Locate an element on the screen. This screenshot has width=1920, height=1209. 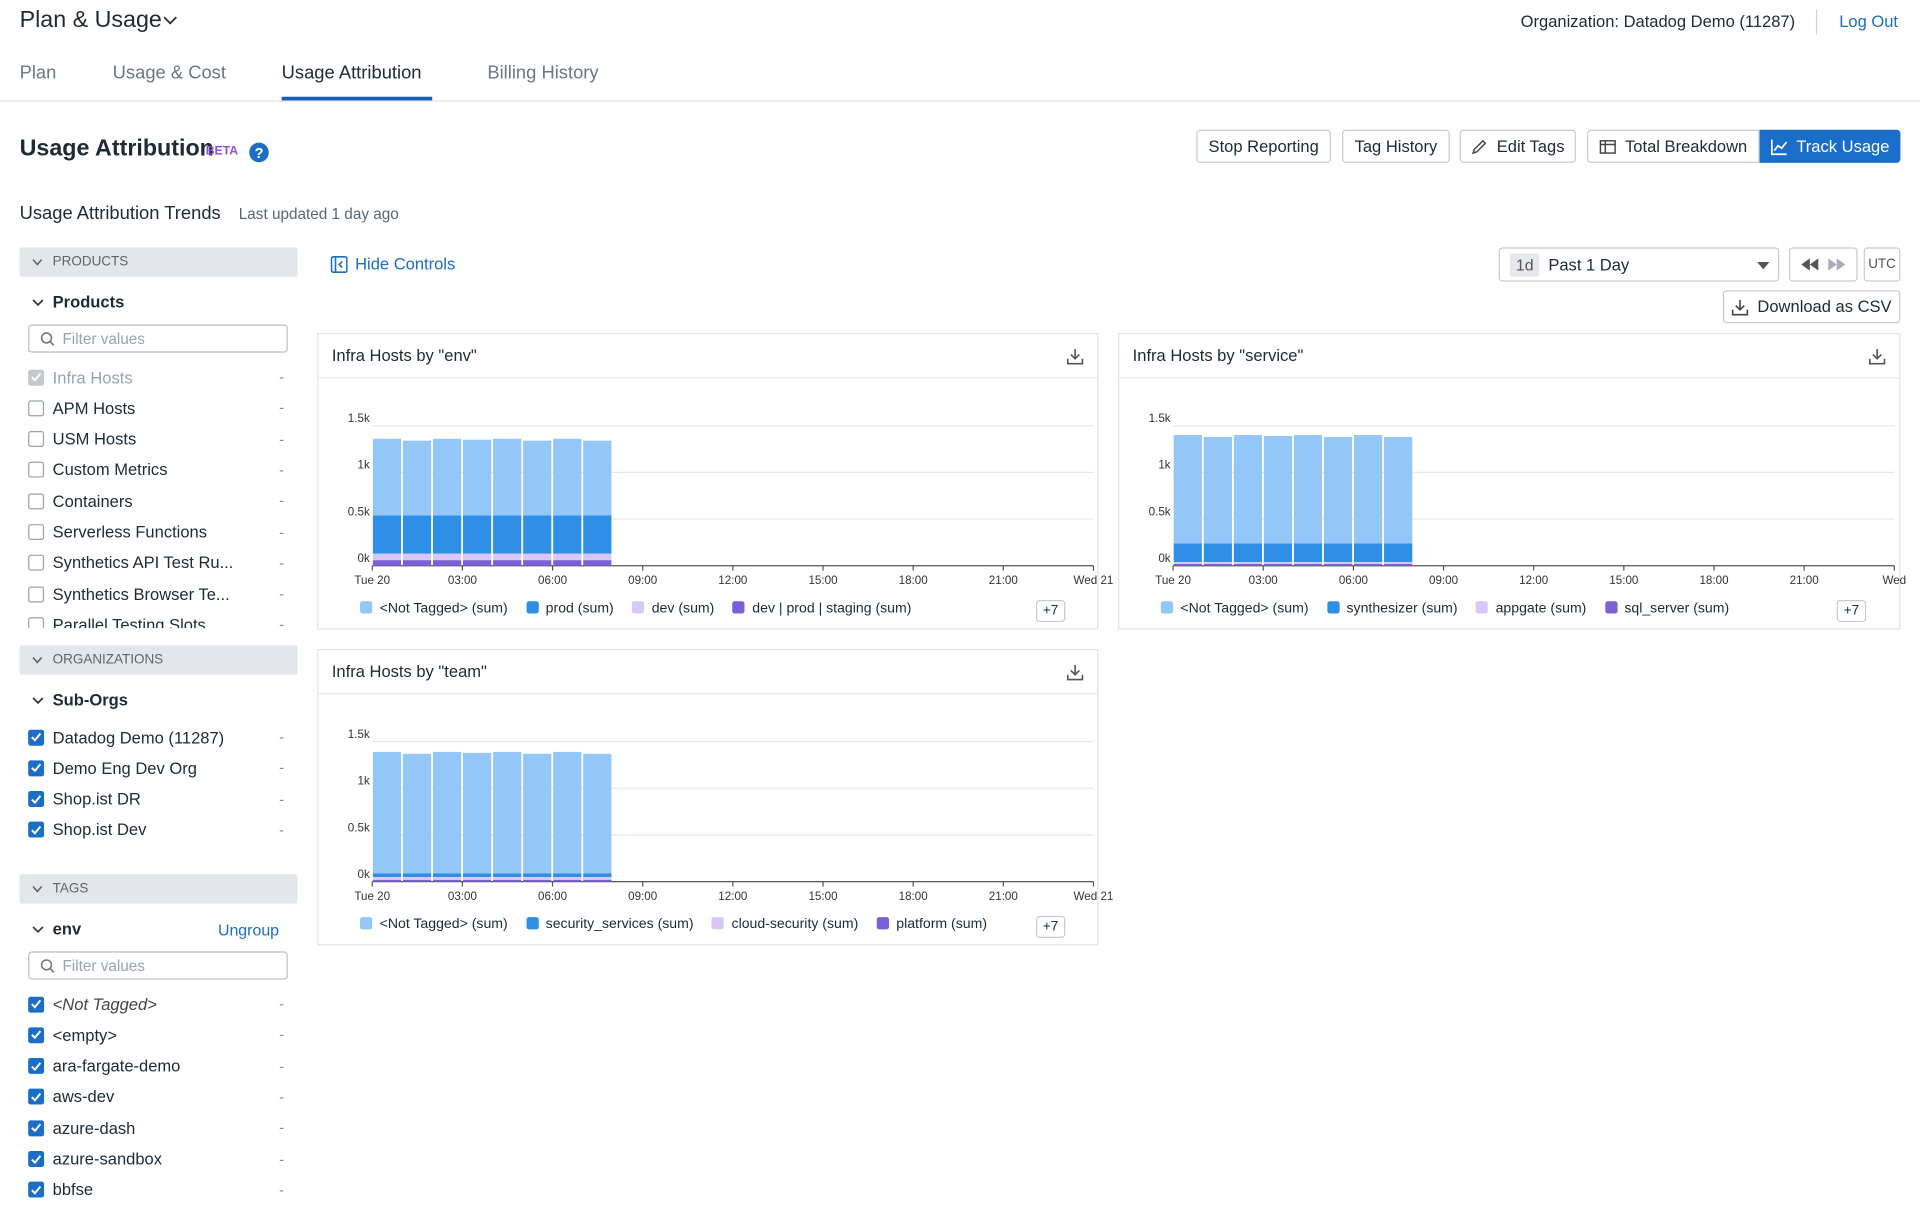
legend-item: cloud-security (sum) is located at coordinates (784, 924).